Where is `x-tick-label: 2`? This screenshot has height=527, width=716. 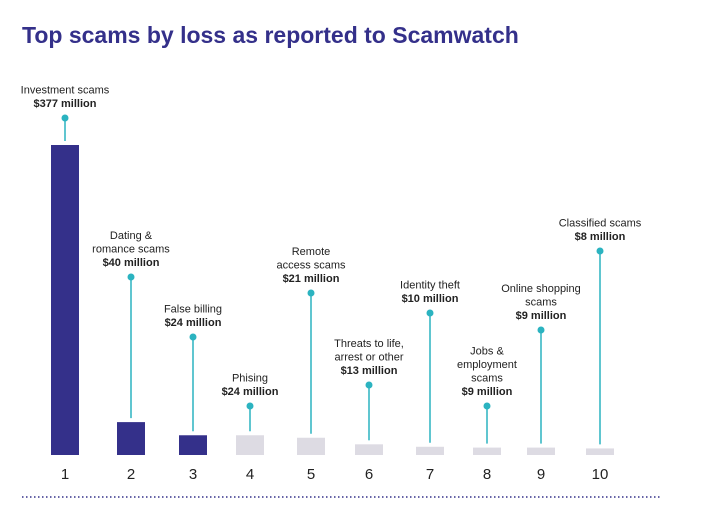
x-tick-label: 2 is located at coordinates (131, 474).